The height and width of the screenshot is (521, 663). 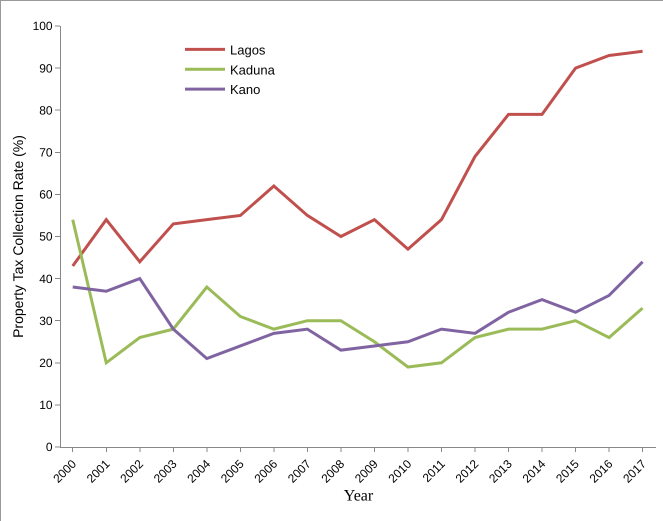 What do you see at coordinates (46, 405) in the screenshot?
I see `y-tick-label: 10` at bounding box center [46, 405].